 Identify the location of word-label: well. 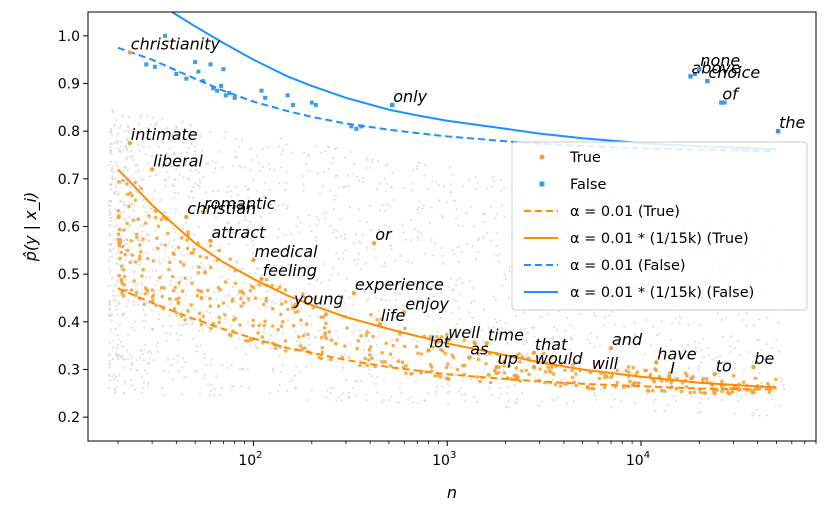
(464, 332).